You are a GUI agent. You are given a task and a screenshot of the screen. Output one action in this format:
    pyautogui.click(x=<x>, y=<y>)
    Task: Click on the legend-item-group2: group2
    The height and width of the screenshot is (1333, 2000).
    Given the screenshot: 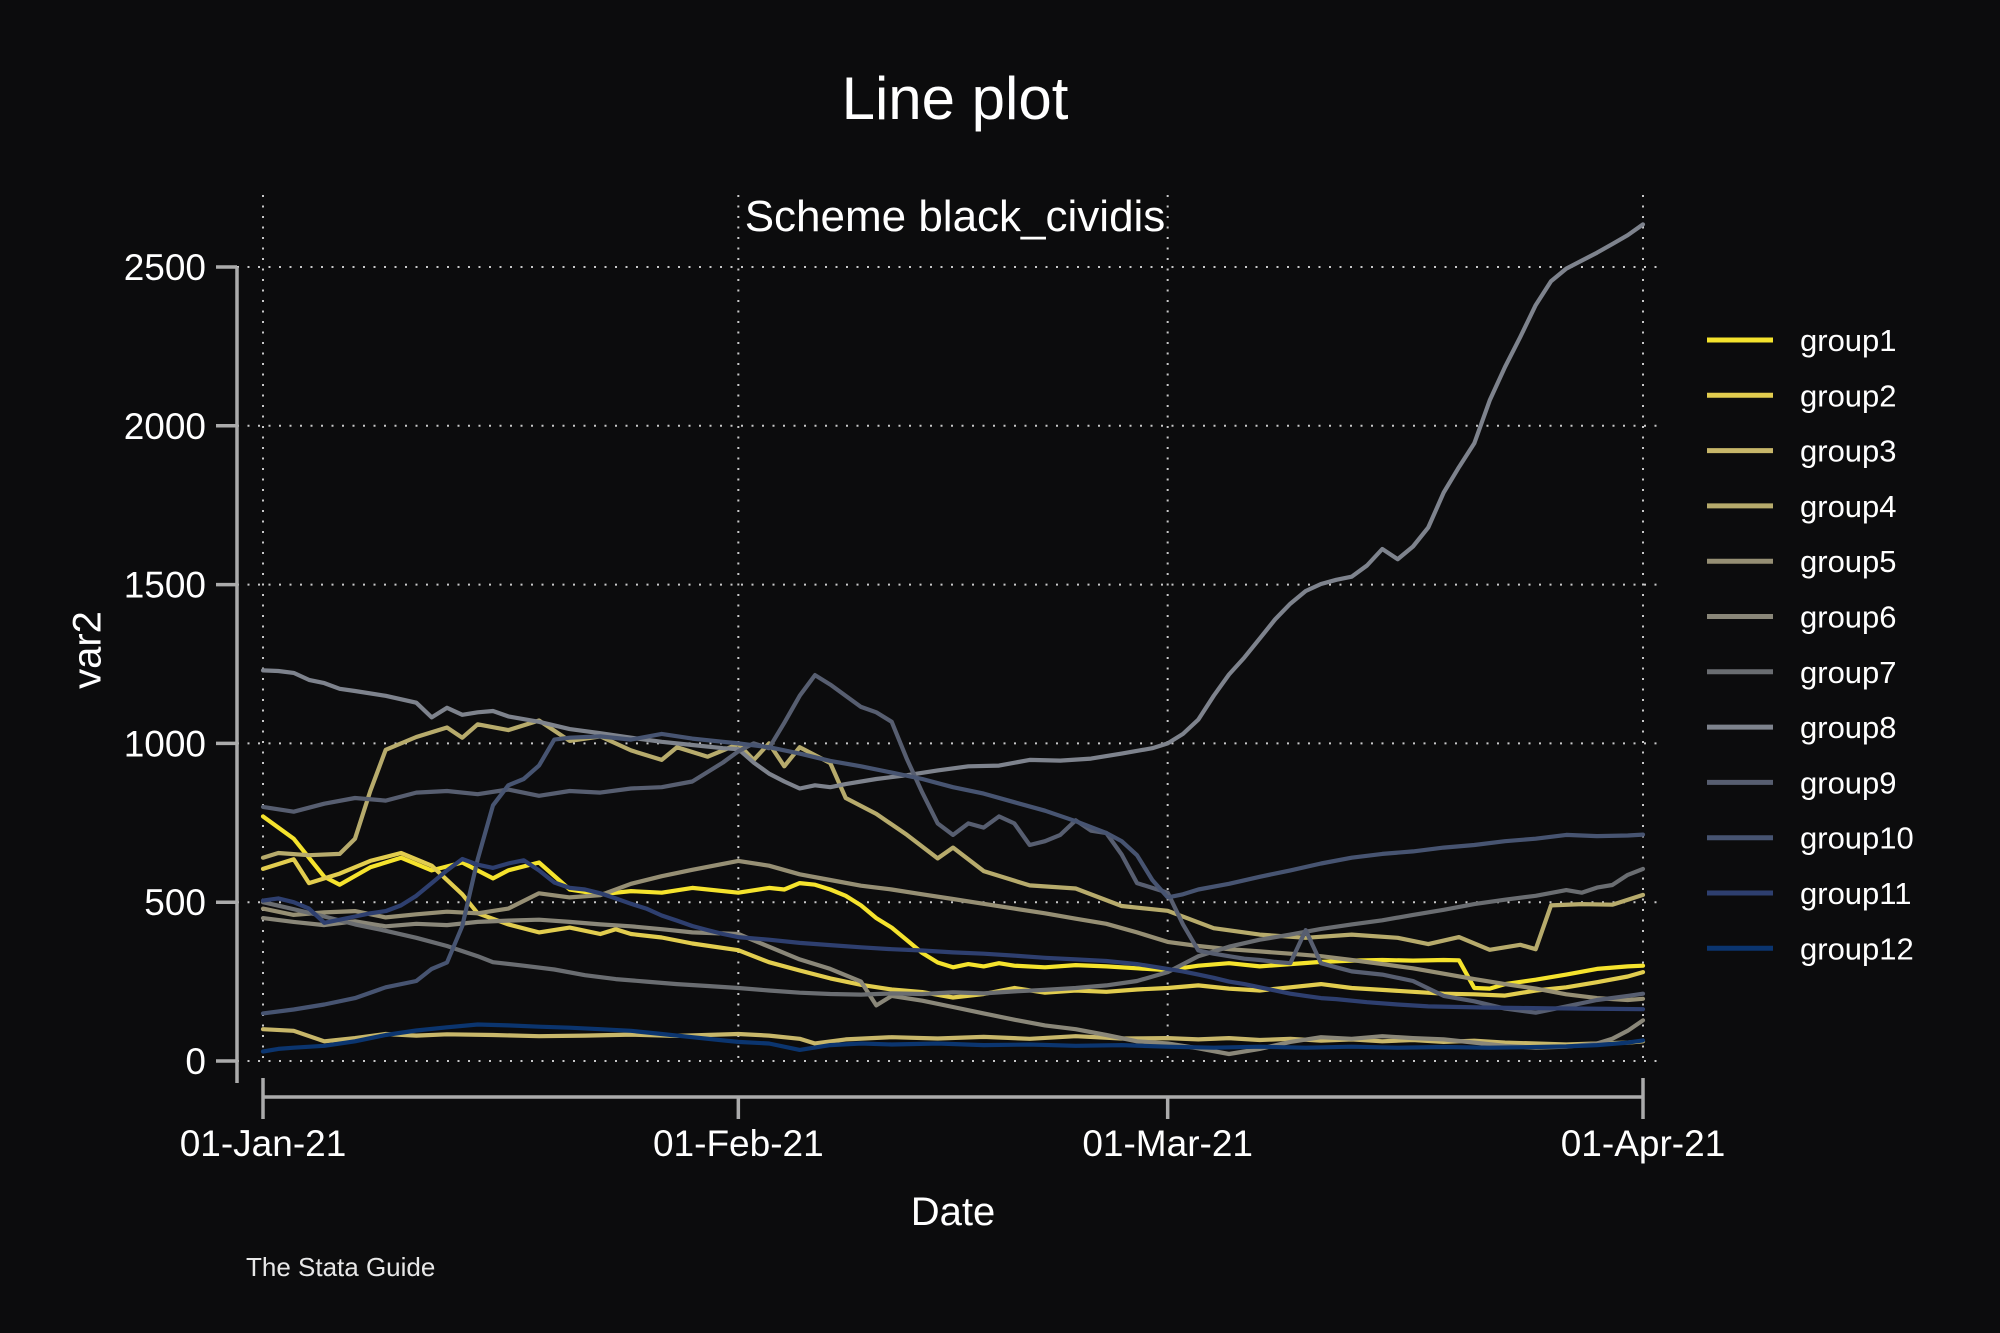 What is the action you would take?
    pyautogui.click(x=1802, y=395)
    